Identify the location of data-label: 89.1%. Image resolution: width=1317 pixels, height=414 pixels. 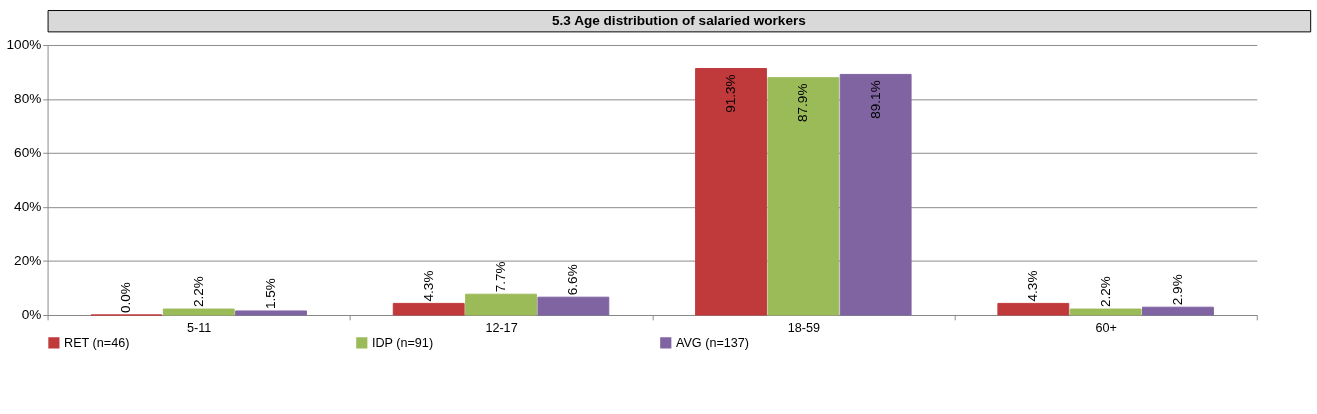
(875, 99).